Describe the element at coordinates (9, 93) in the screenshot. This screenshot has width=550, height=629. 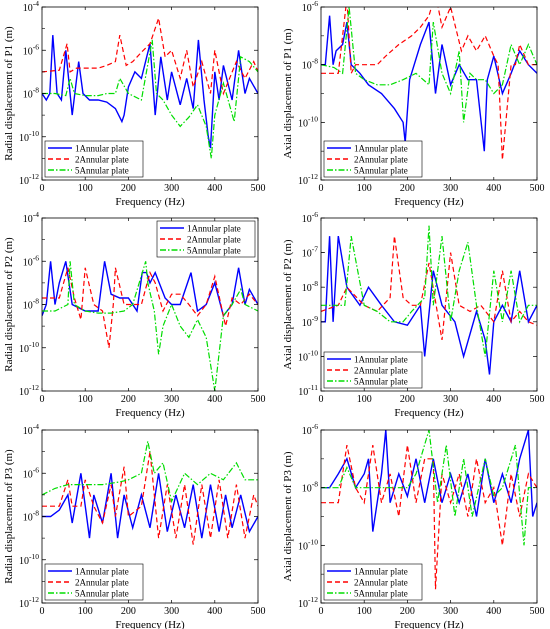
I see `y-axis-label: Radial displacement of P1 (m)` at that location.